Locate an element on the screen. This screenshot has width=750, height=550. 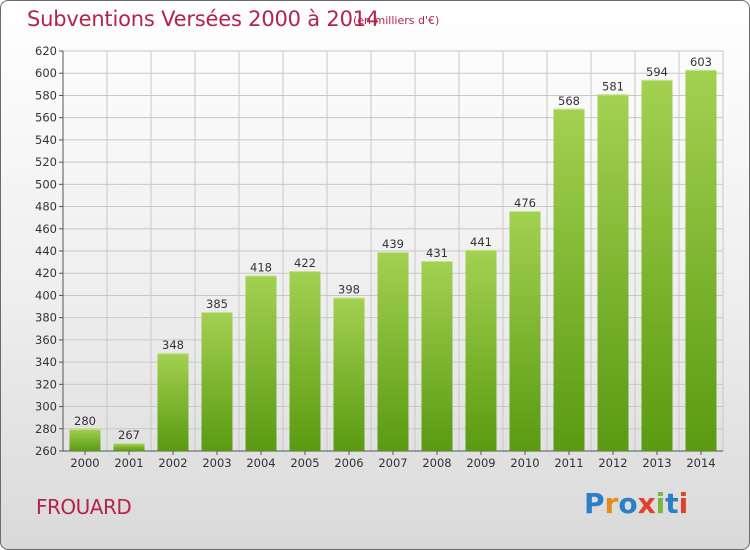
data-label: 385 is located at coordinates (217, 304).